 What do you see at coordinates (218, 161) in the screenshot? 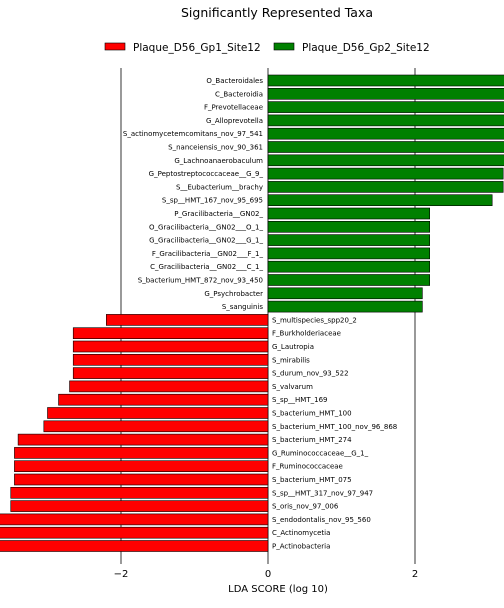
I see `bar-label: G_Lachnoanaerobaculum` at bounding box center [218, 161].